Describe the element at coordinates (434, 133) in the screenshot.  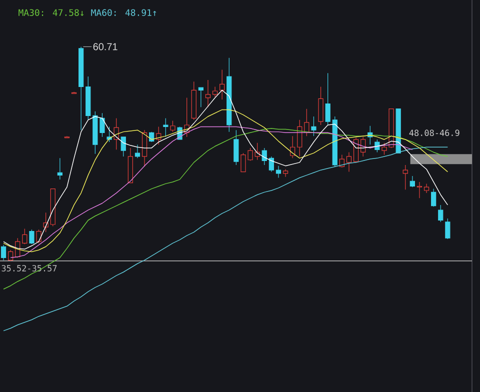
I see `band-label: 48.08-46.9` at that location.